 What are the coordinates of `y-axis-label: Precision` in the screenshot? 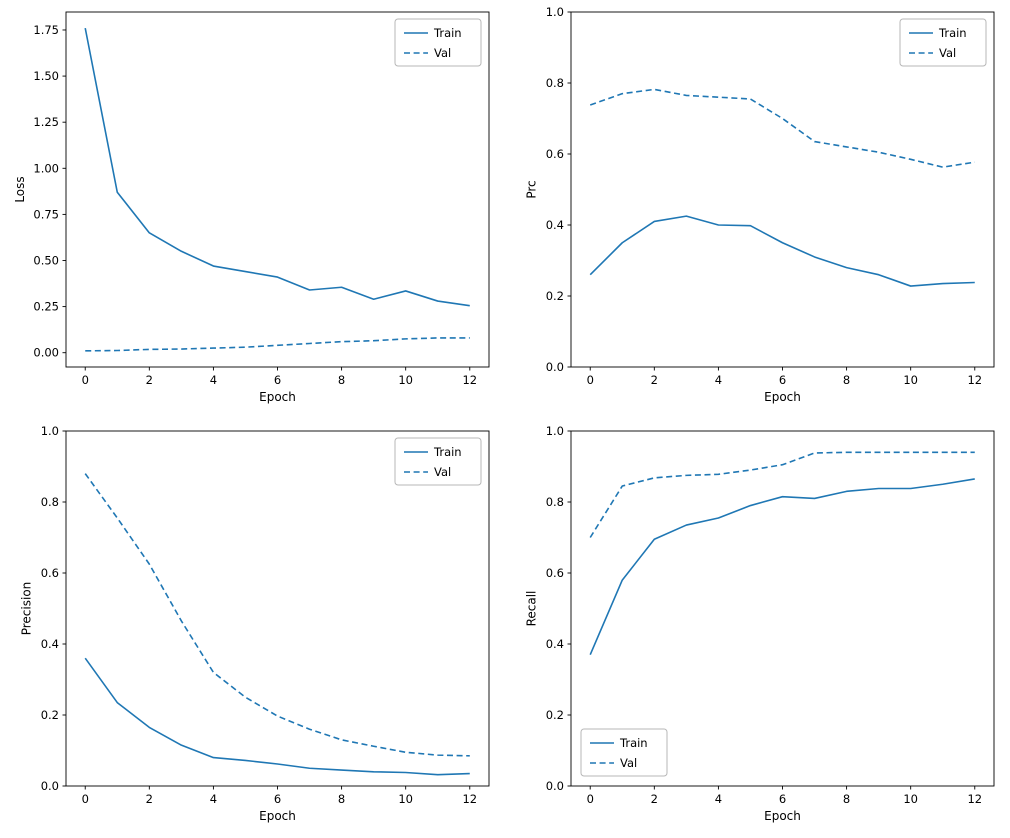 It's located at (27, 609).